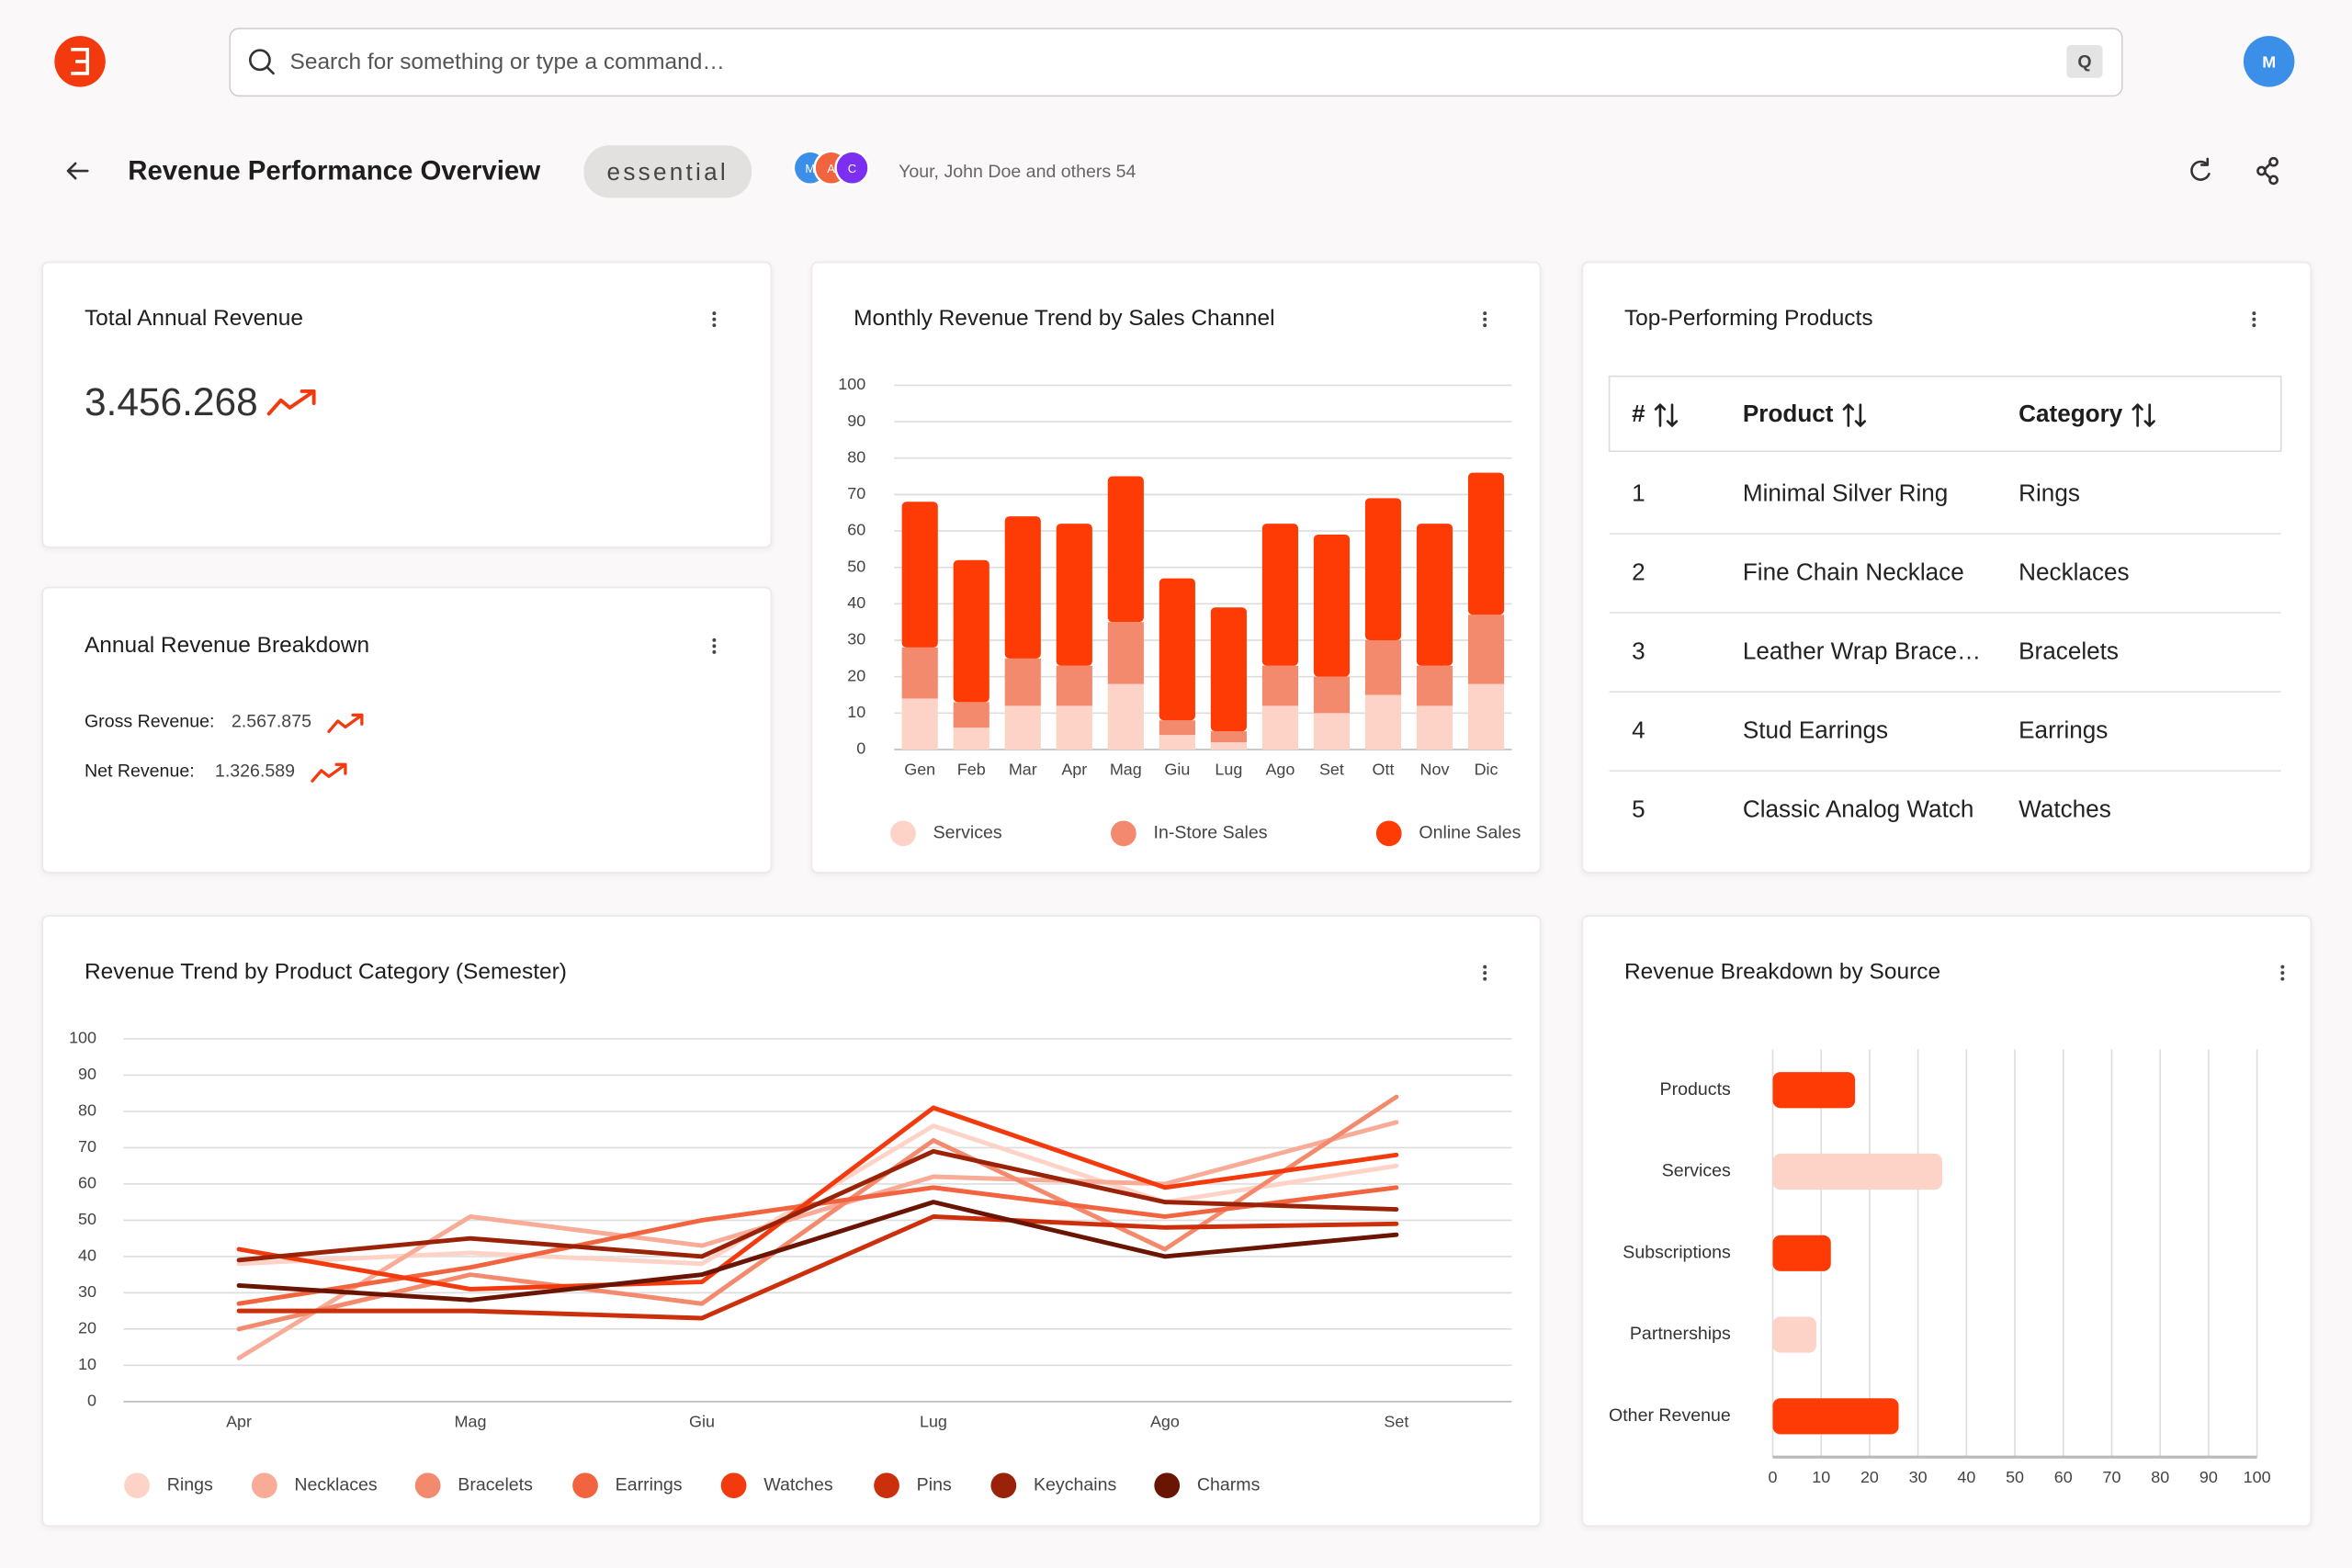 The height and width of the screenshot is (1568, 2352). I want to click on legend-label: Keychains, so click(1075, 1485).